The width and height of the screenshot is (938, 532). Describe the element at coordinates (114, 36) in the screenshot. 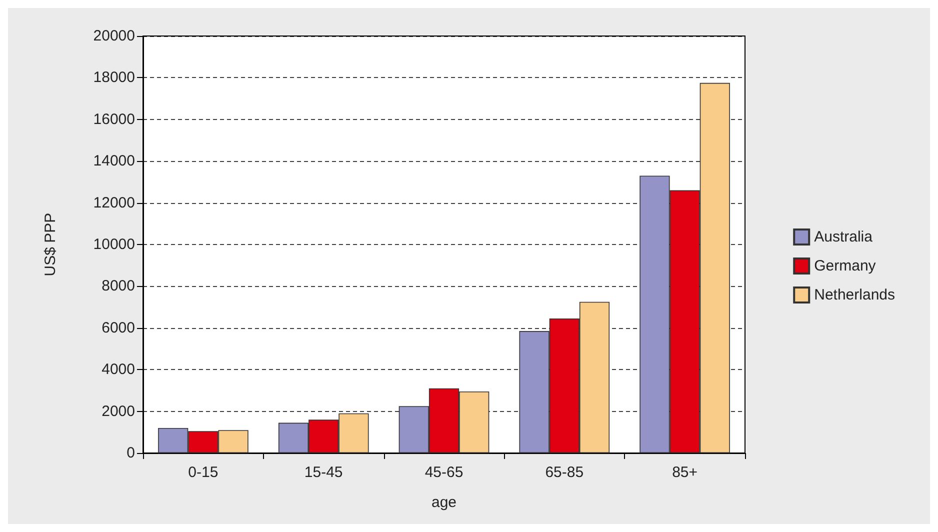

I see `y-tick-label: 20000` at that location.